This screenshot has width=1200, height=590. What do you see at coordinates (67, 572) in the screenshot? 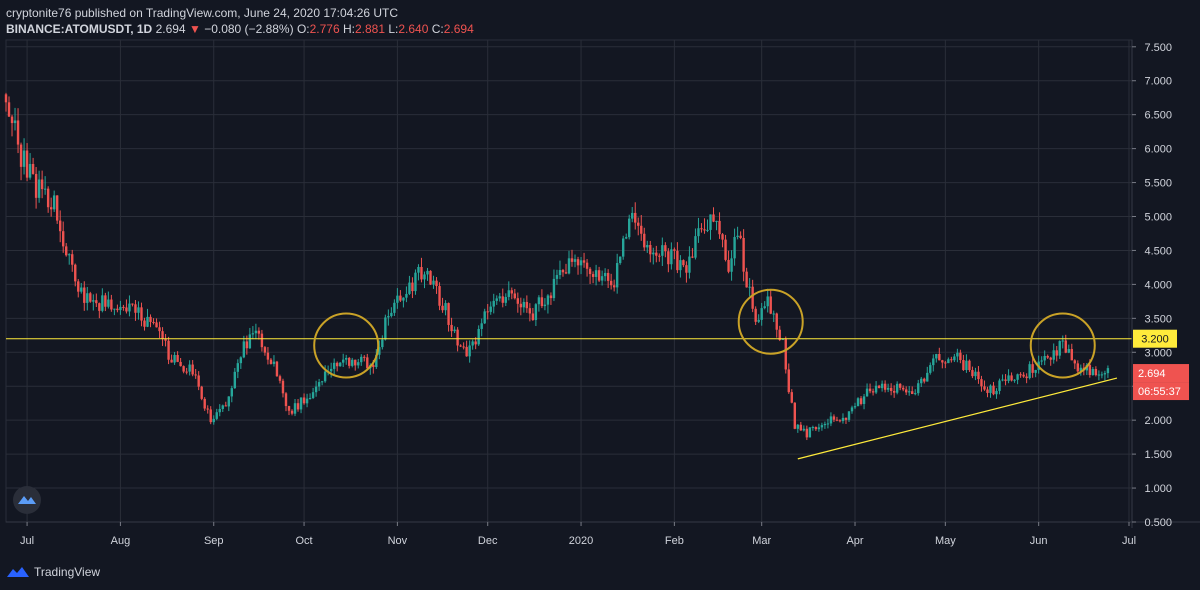
I see `tradingview-brand: TradingView` at bounding box center [67, 572].